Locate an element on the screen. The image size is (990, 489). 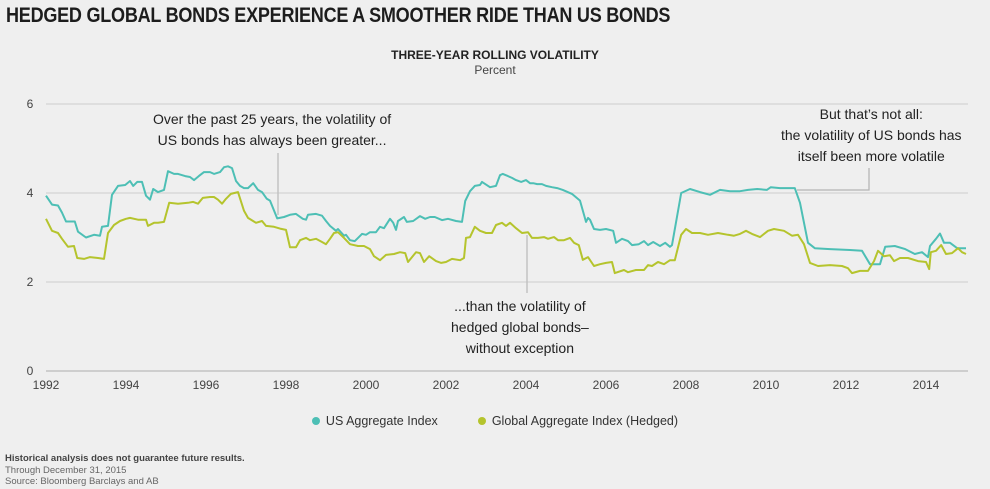
annotation-line: hedged global bonds– is located at coordinates (520, 327).